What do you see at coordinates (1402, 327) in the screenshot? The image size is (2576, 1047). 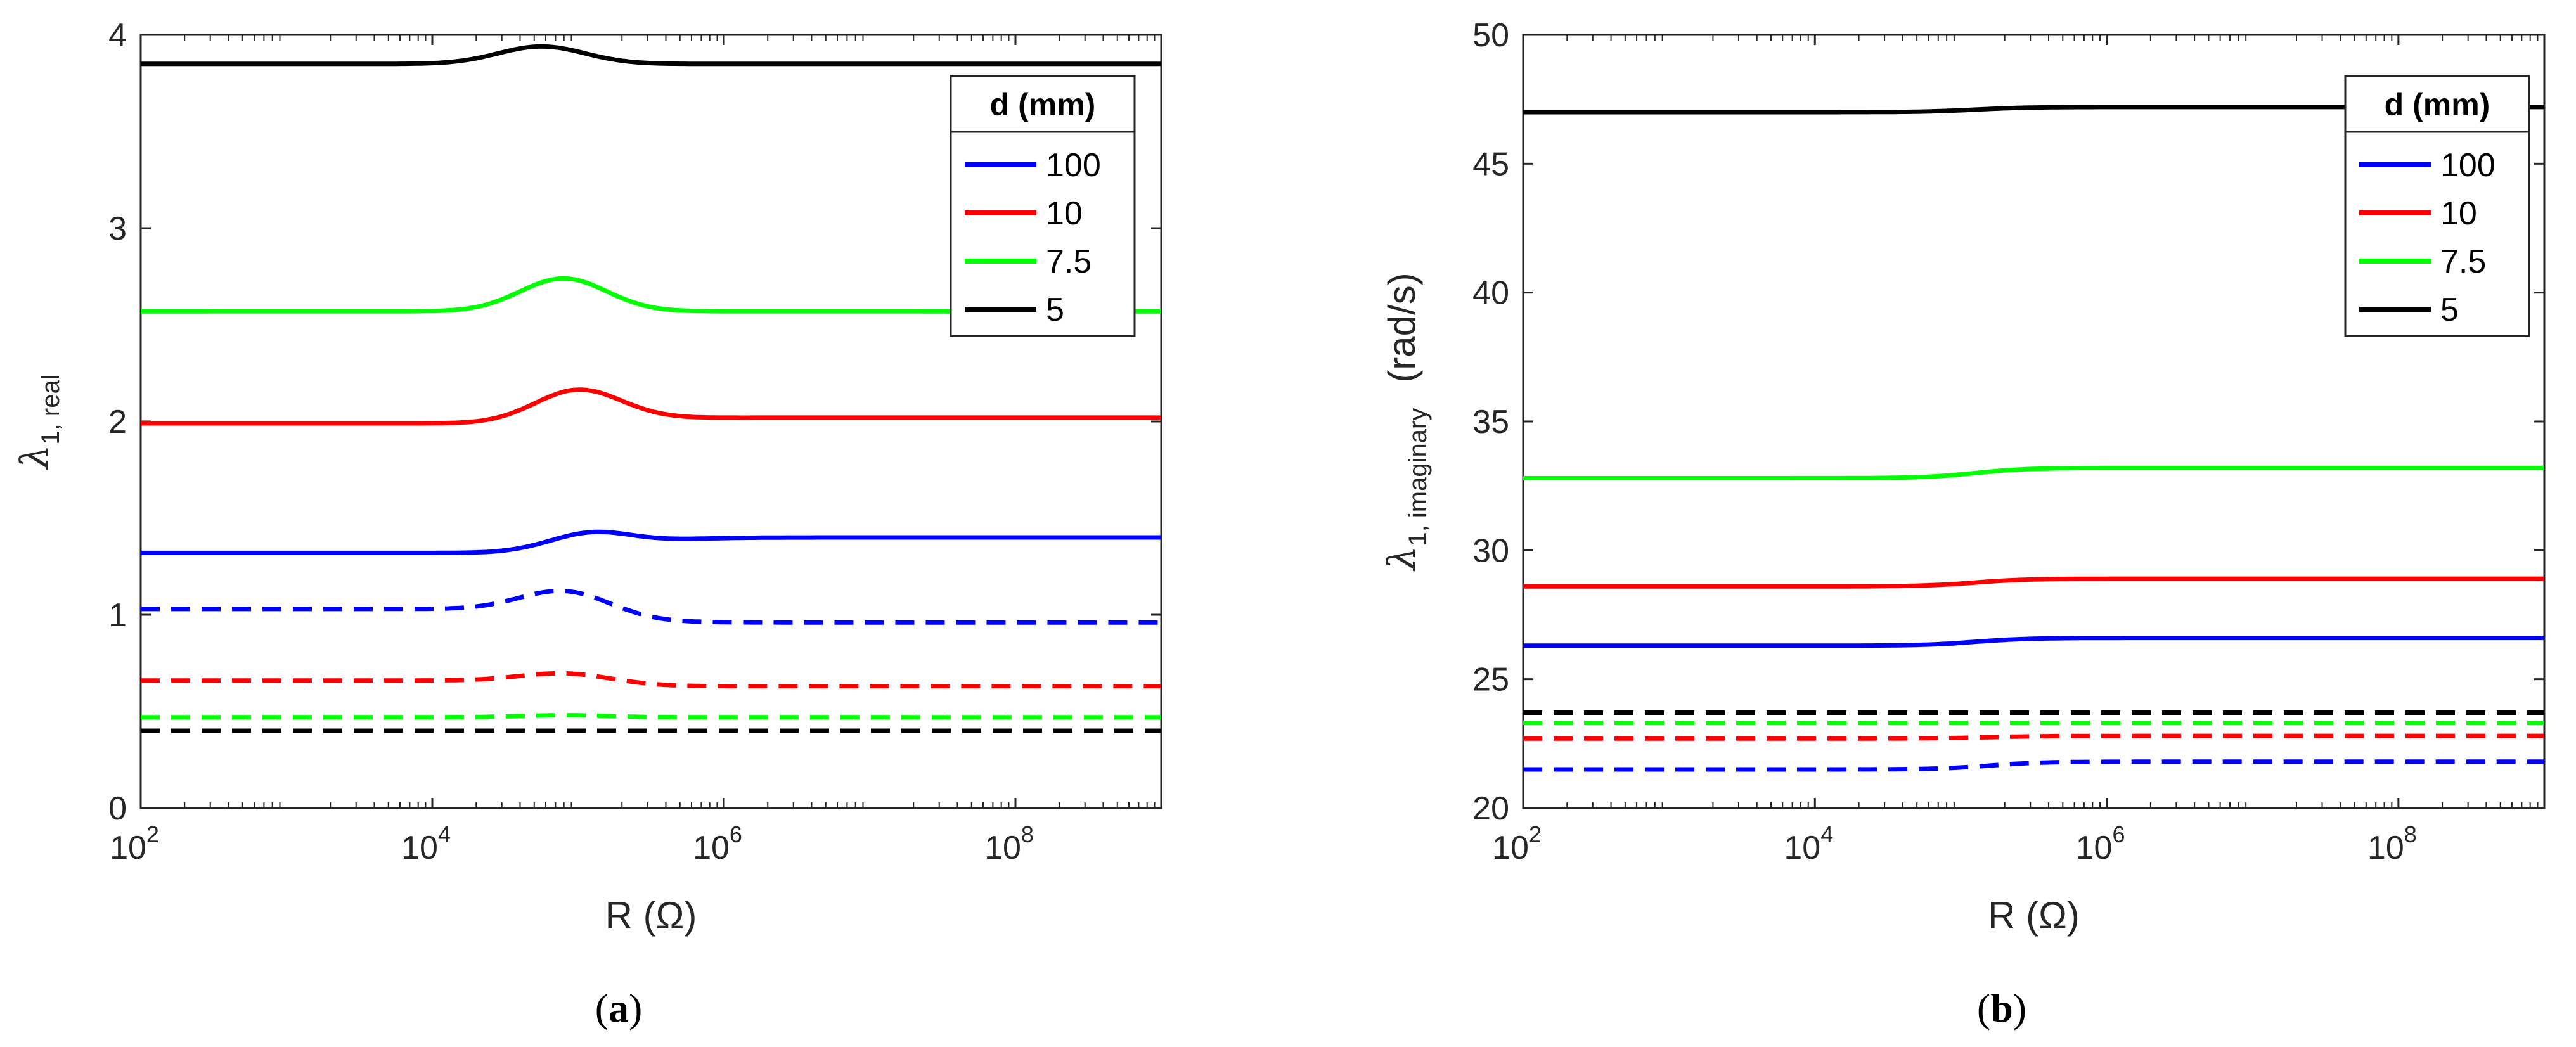 I see `y-axis-units: (rad/s)` at bounding box center [1402, 327].